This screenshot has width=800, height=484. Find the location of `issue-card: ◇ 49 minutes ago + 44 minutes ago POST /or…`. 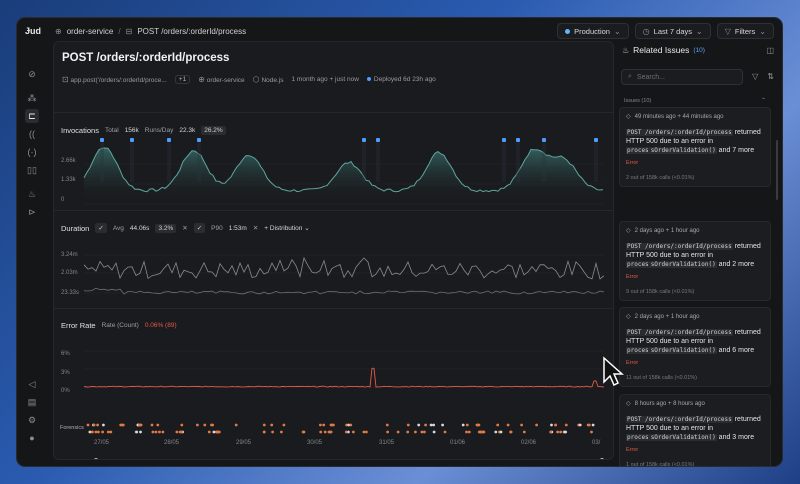

issue-card: ◇ 49 minutes ago + 44 minutes ago POST /or… is located at coordinates (695, 147).